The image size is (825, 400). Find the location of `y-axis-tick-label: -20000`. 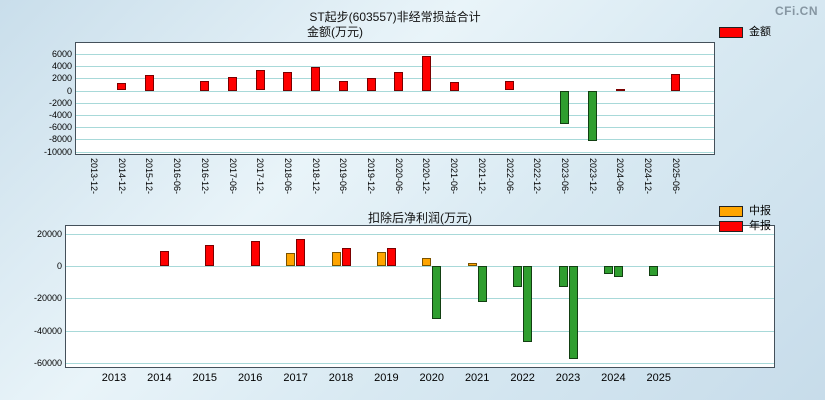

y-axis-tick-label: -20000 is located at coordinates (47, 298).